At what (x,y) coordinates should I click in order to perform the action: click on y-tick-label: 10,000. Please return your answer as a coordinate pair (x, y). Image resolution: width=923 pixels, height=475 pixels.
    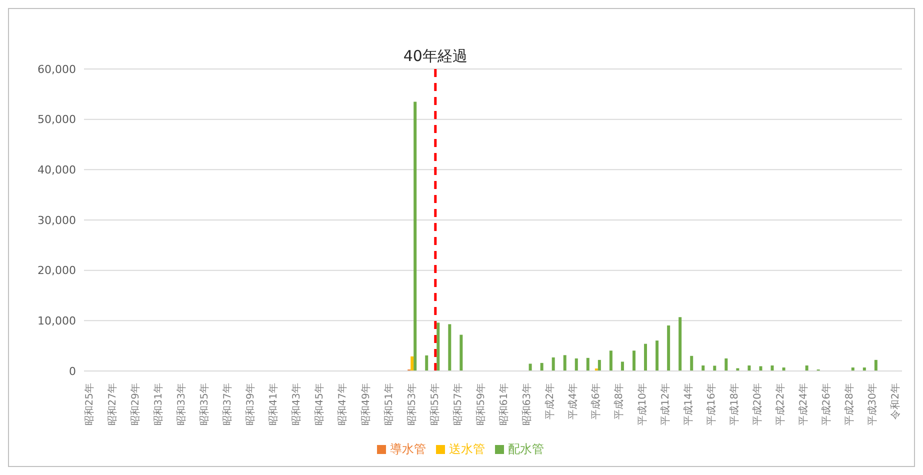
    Looking at the image, I should click on (57, 321).